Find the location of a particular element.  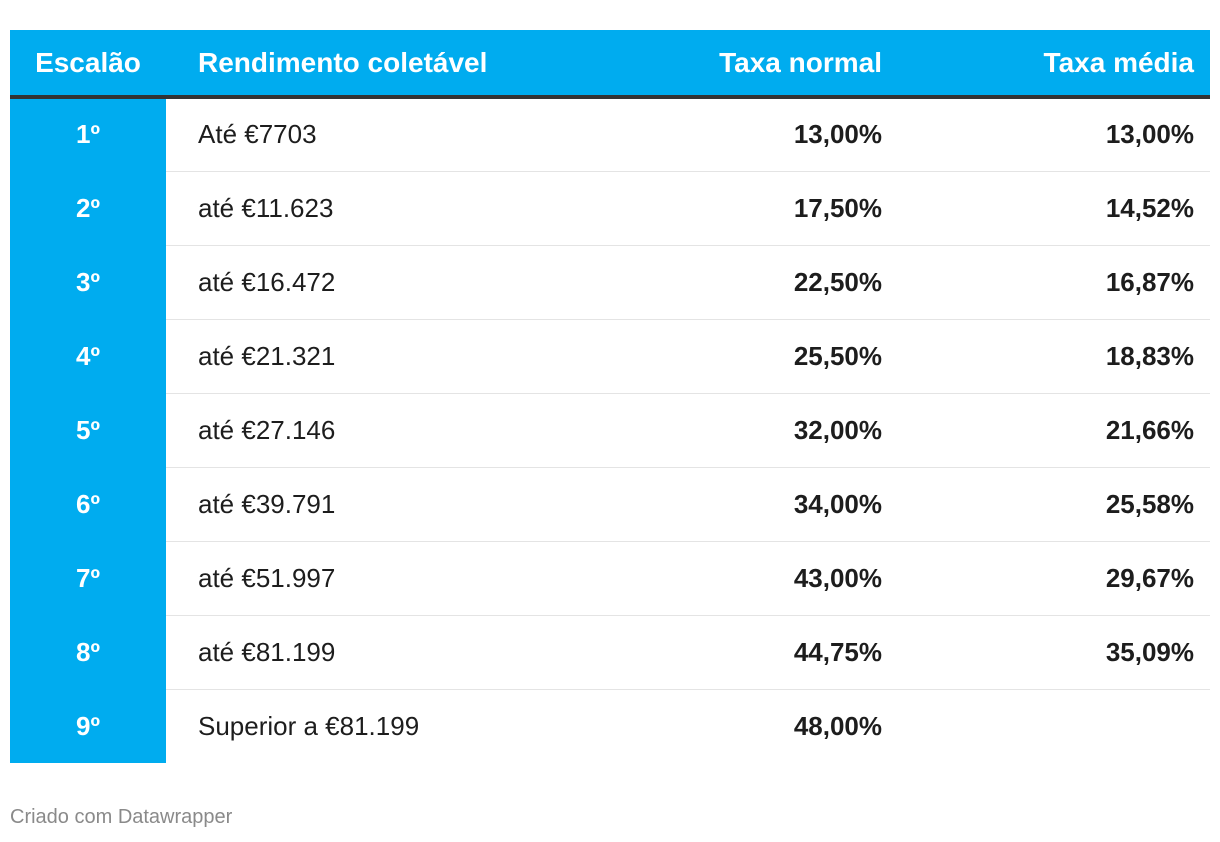

table-row: 1º Até €7703 13,00% 13,00% is located at coordinates (610, 134).